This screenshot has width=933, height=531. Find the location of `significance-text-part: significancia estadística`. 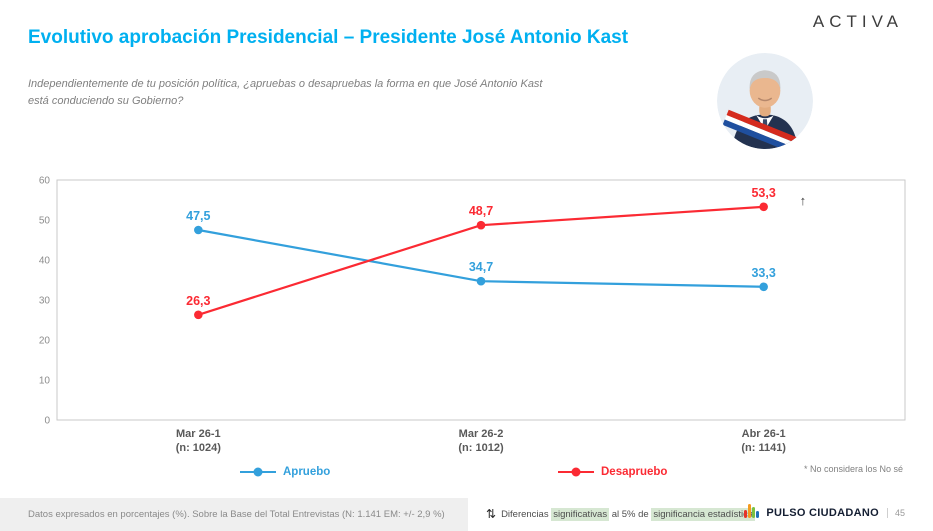

significance-text-part: significancia estadística is located at coordinates (703, 514).